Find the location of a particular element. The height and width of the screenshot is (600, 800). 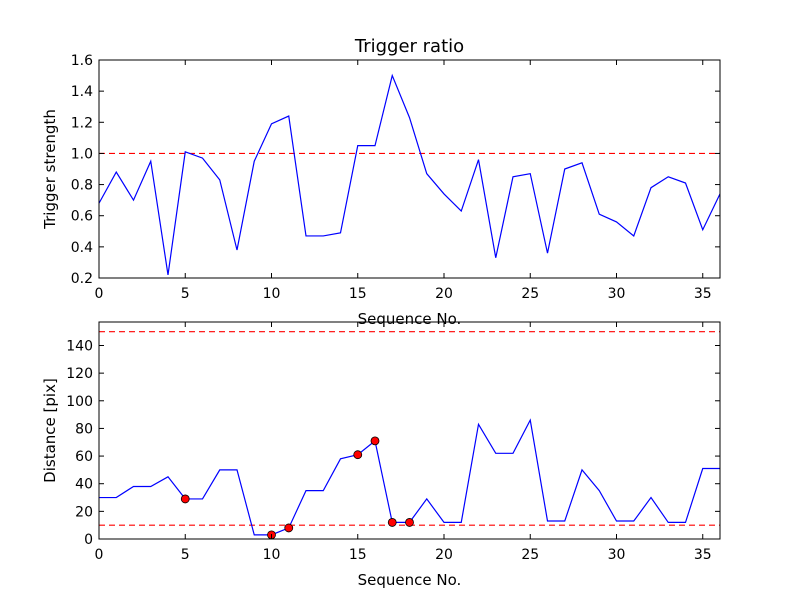

y-tick-label: 60 is located at coordinates (84, 457).